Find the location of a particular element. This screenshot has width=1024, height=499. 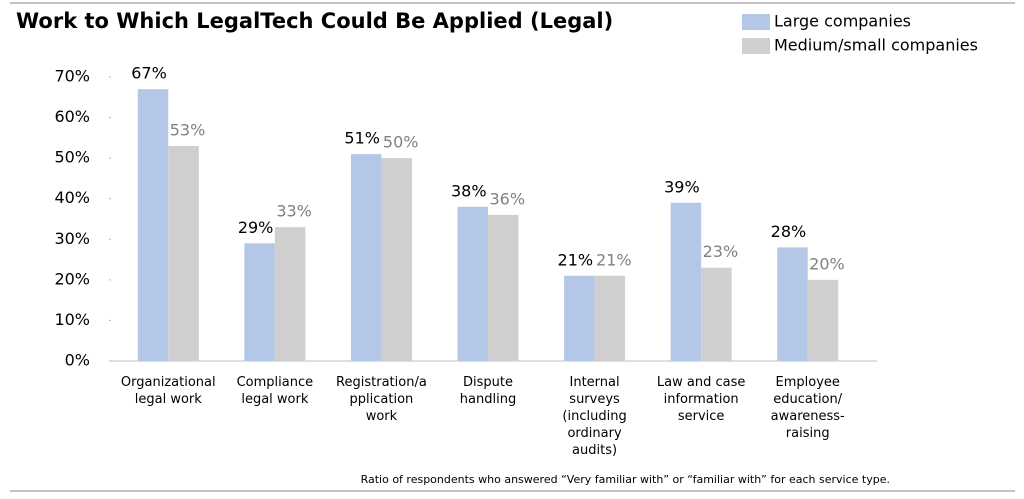

x-tick-label: Employee education/ awareness- raising is located at coordinates (807, 408).